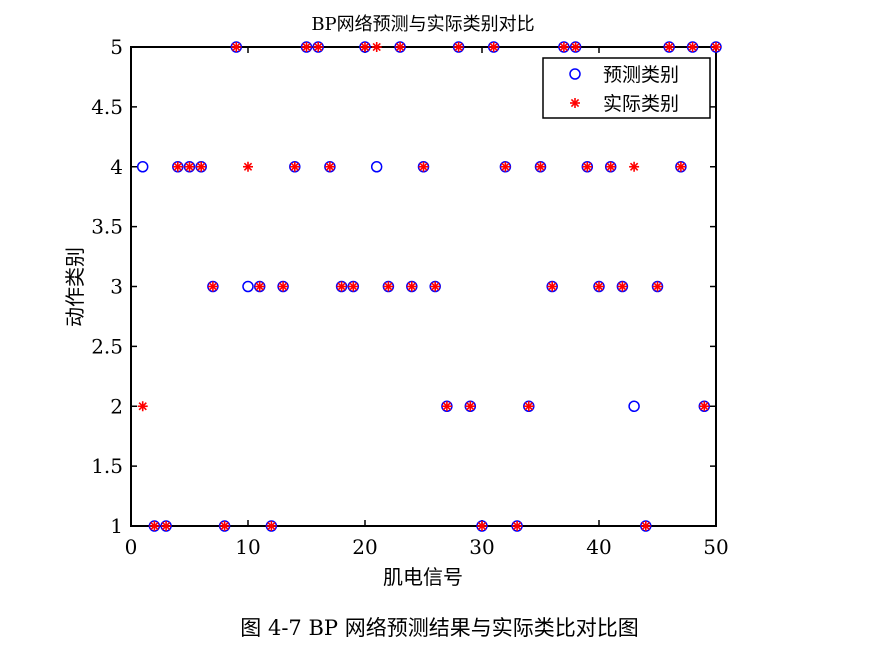 This screenshot has width=879, height=660. What do you see at coordinates (423, 577) in the screenshot?
I see `x-axis-label: 肌电信号` at bounding box center [423, 577].